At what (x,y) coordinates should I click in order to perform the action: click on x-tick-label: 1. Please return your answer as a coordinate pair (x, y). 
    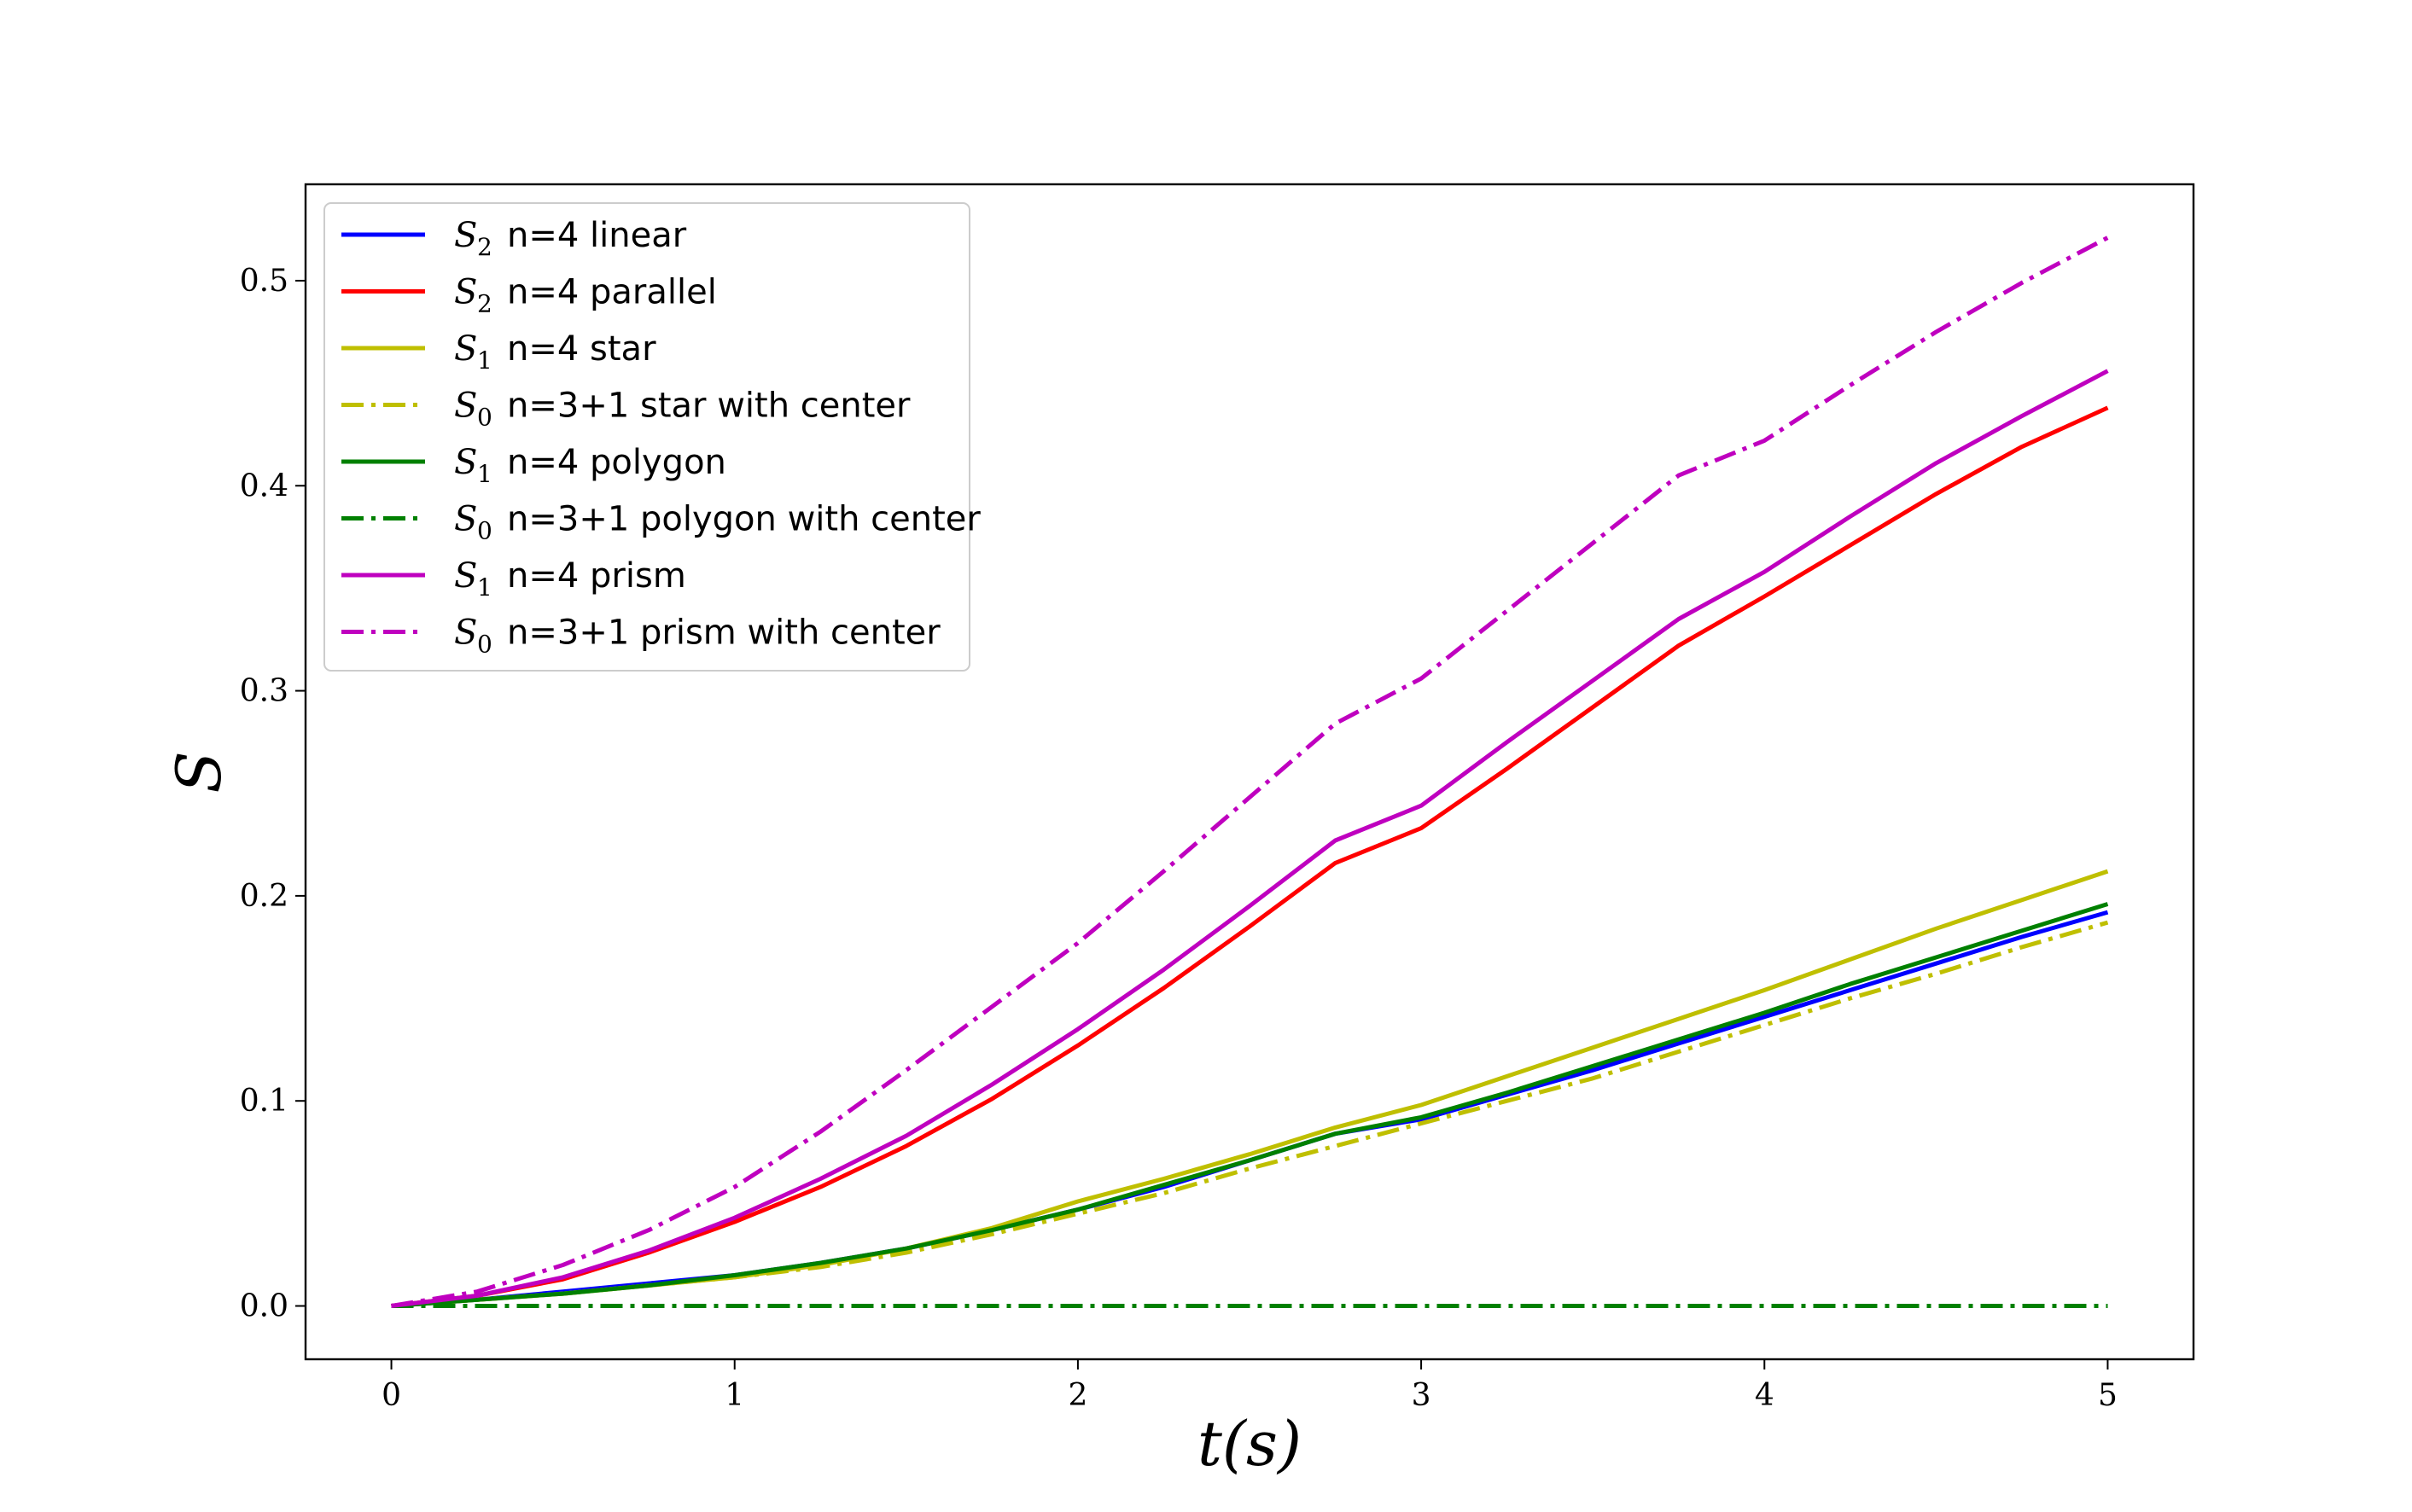
    Looking at the image, I should click on (734, 1395).